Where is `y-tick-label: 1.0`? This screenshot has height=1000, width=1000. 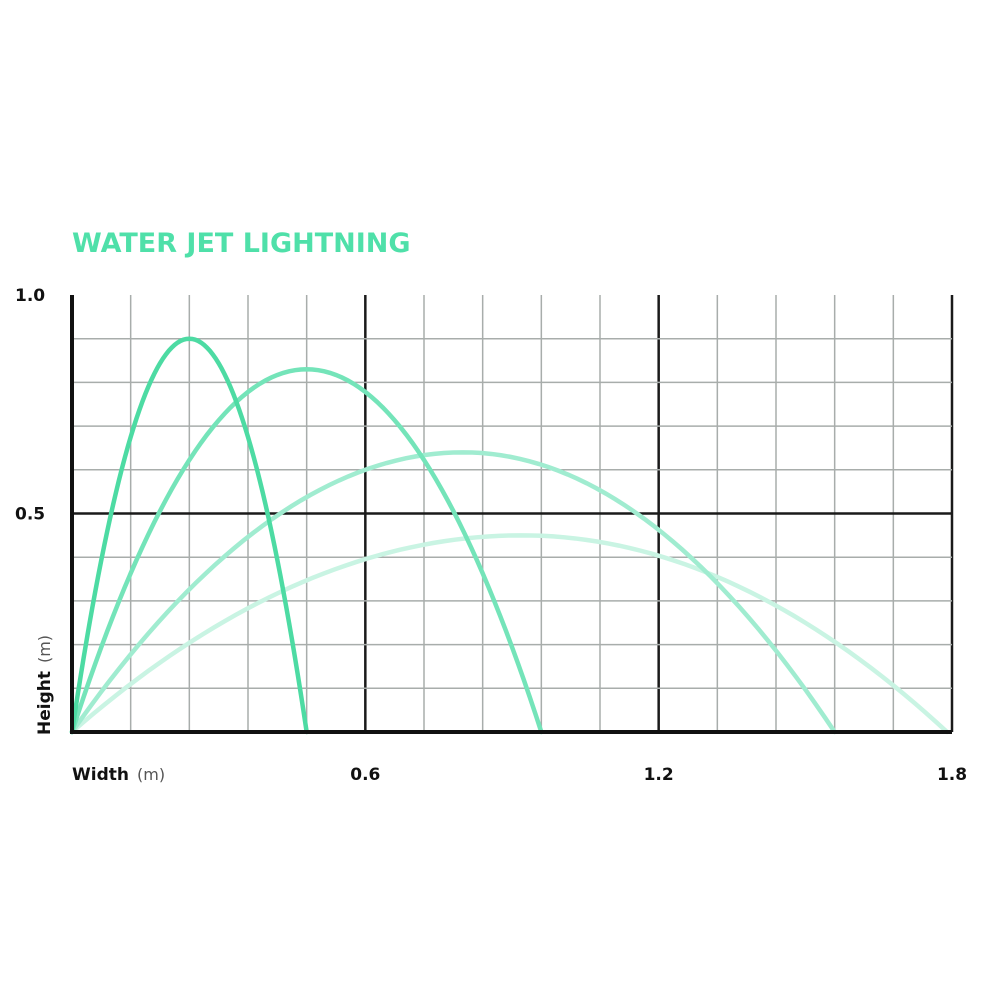
y-tick-label: 1.0 is located at coordinates (30, 296).